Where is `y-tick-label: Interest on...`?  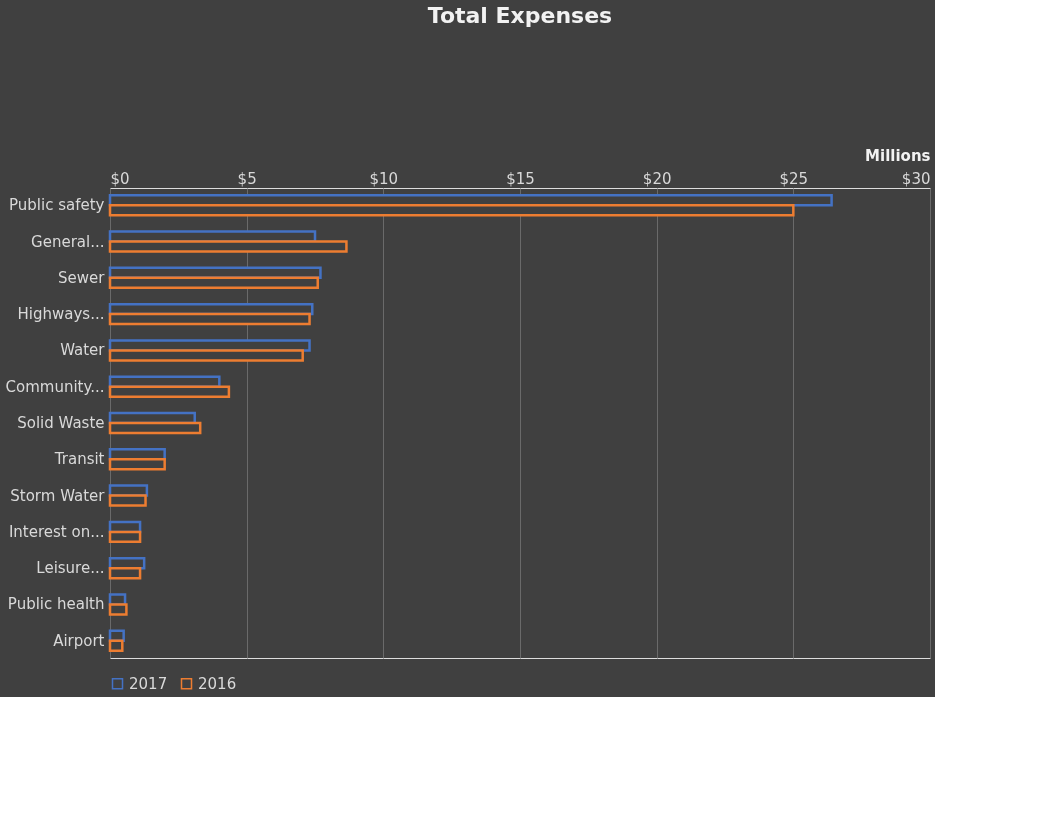 y-tick-label: Interest on... is located at coordinates (56, 531).